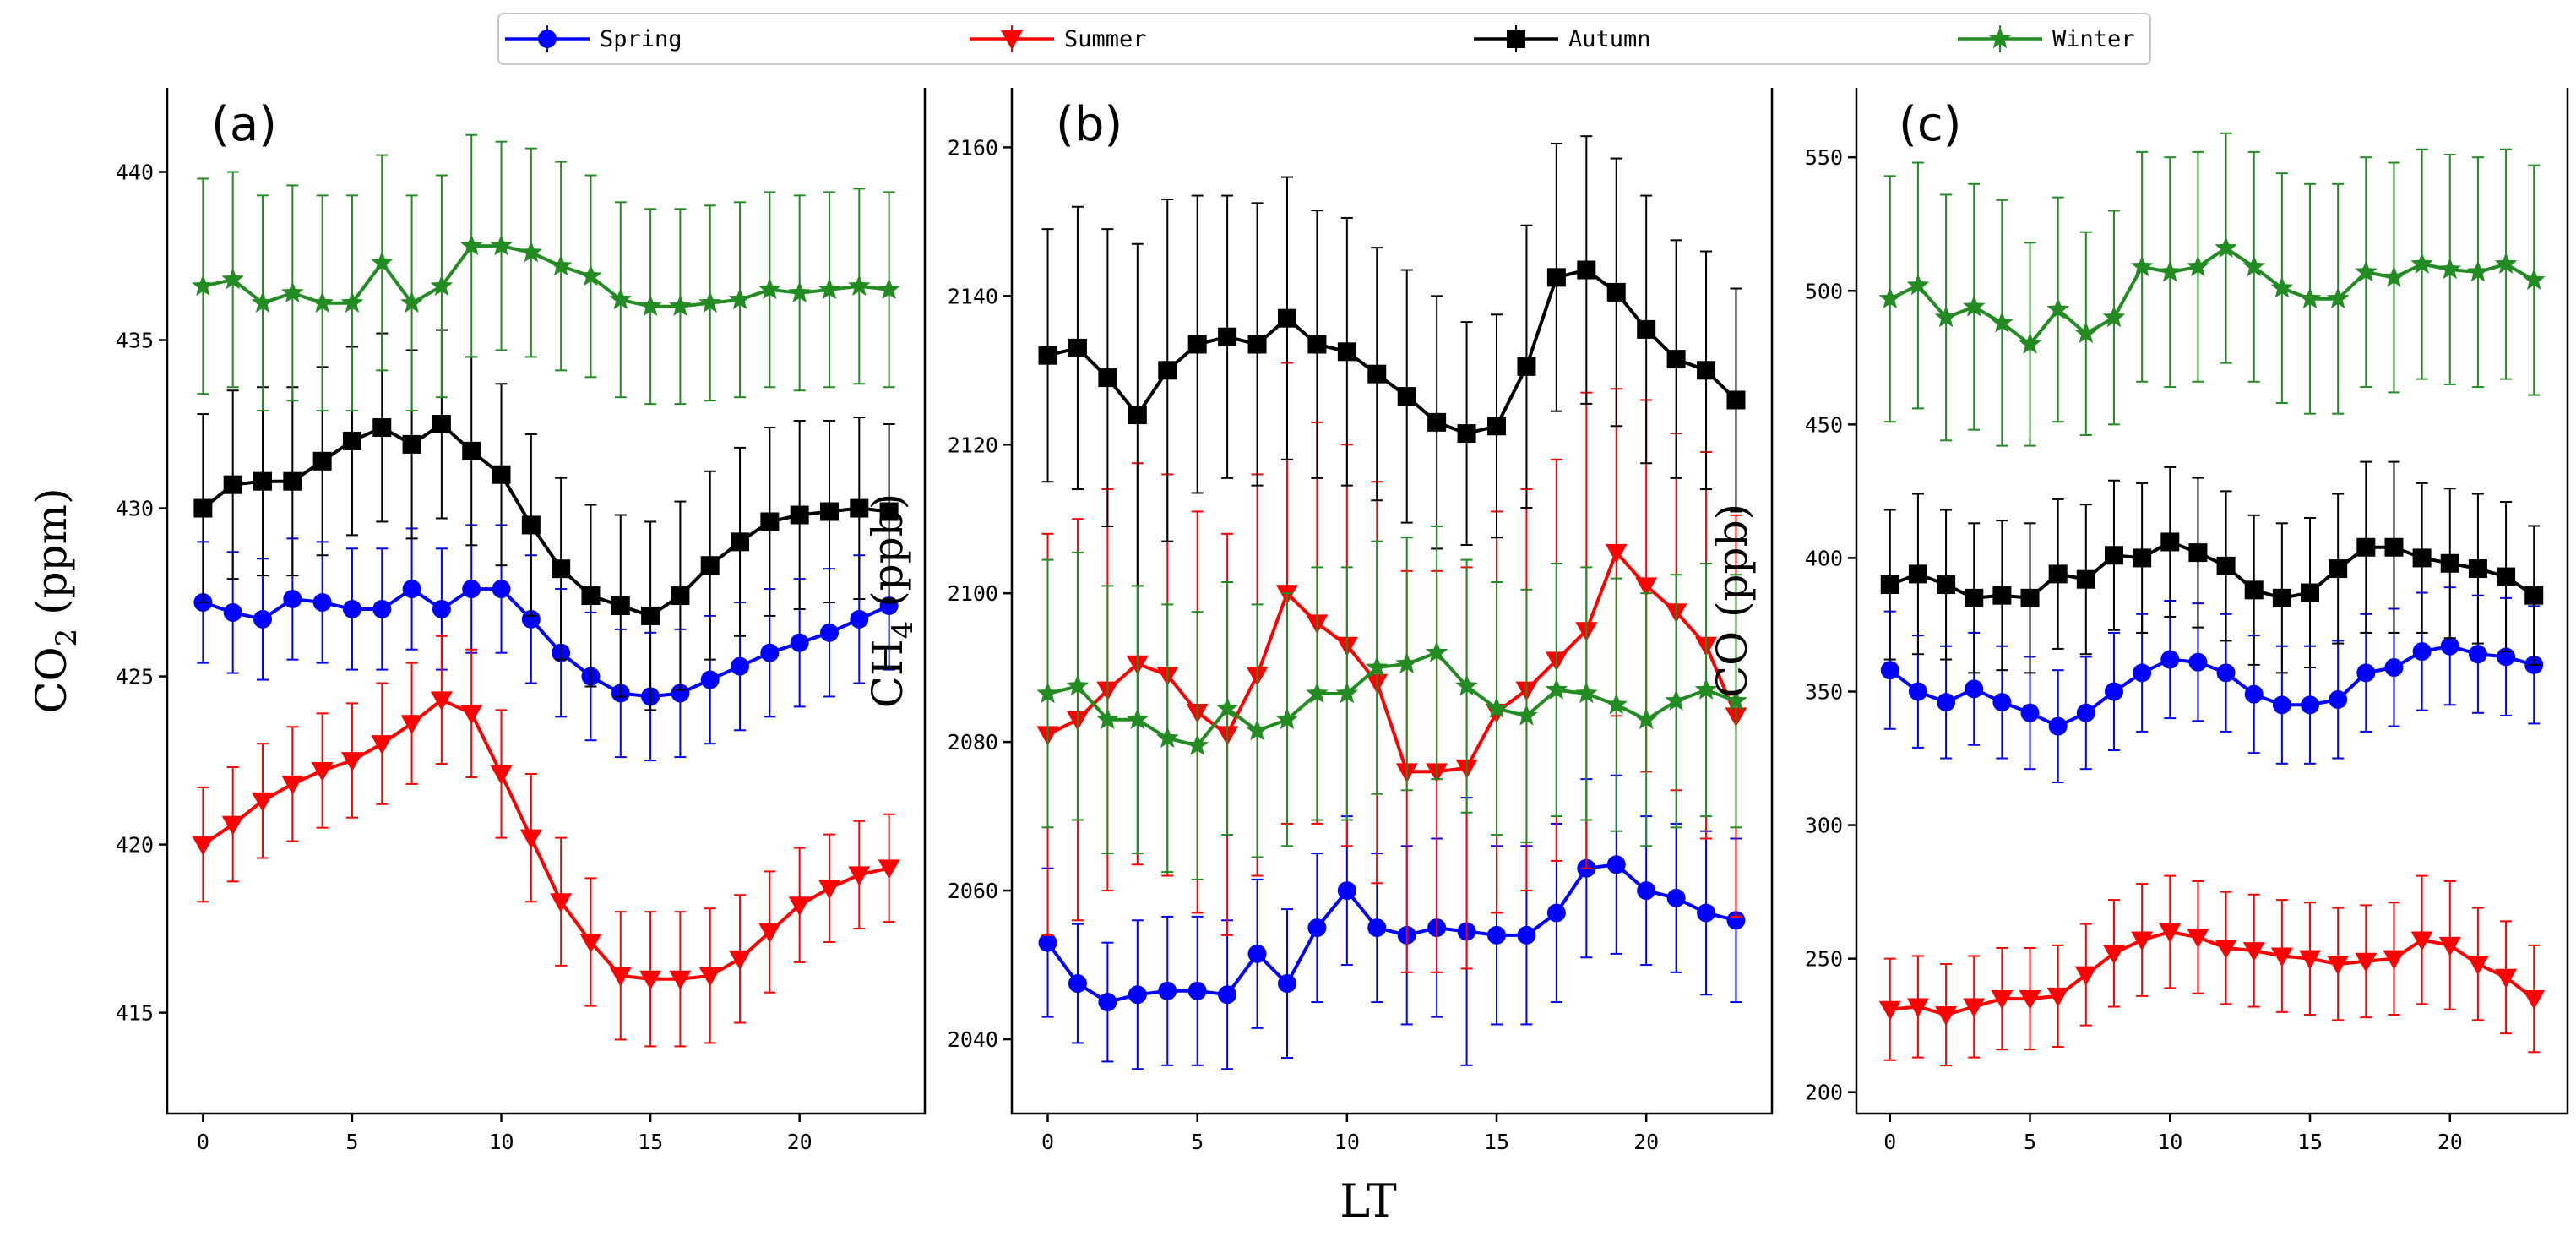  Describe the element at coordinates (1347, 1142) in the screenshot. I see `x-tick-label: 10` at that location.